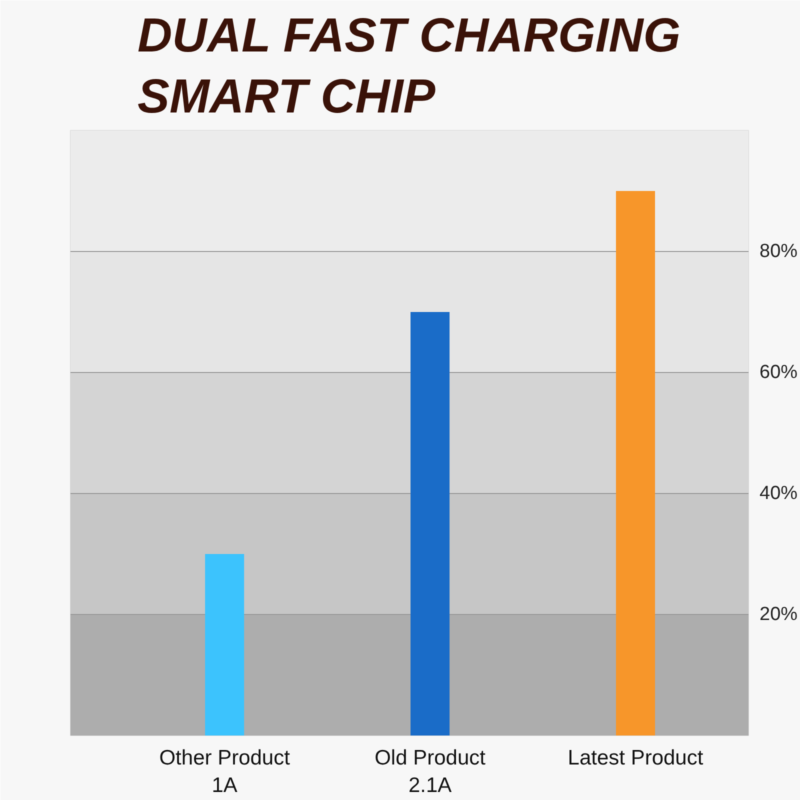  Describe the element at coordinates (779, 372) in the screenshot. I see `y-tick-label: 60%` at that location.